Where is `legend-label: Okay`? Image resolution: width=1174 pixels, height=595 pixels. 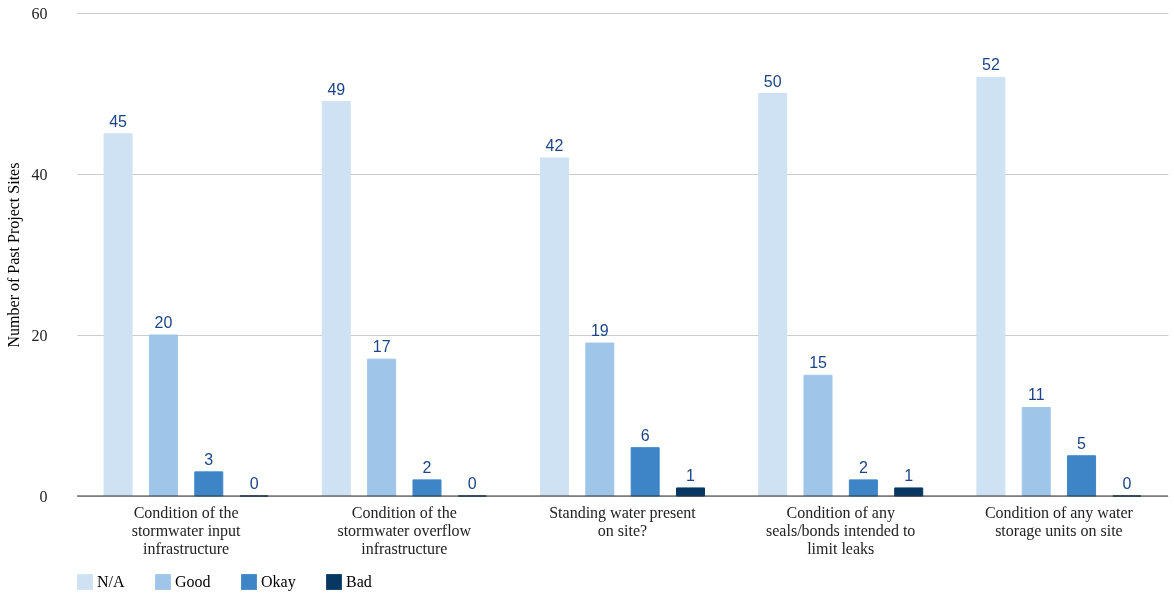 legend-label: Okay is located at coordinates (278, 582).